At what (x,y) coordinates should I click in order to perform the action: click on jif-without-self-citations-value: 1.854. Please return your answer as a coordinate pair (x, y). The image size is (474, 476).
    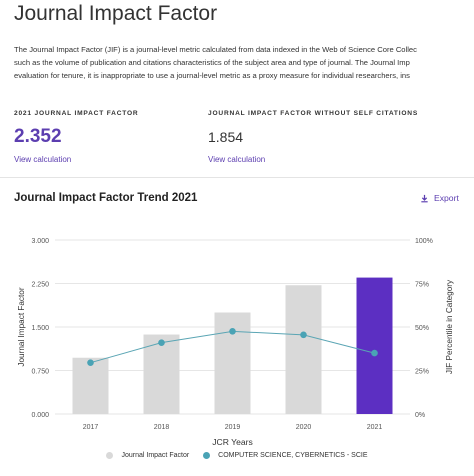
    Looking at the image, I should click on (226, 137).